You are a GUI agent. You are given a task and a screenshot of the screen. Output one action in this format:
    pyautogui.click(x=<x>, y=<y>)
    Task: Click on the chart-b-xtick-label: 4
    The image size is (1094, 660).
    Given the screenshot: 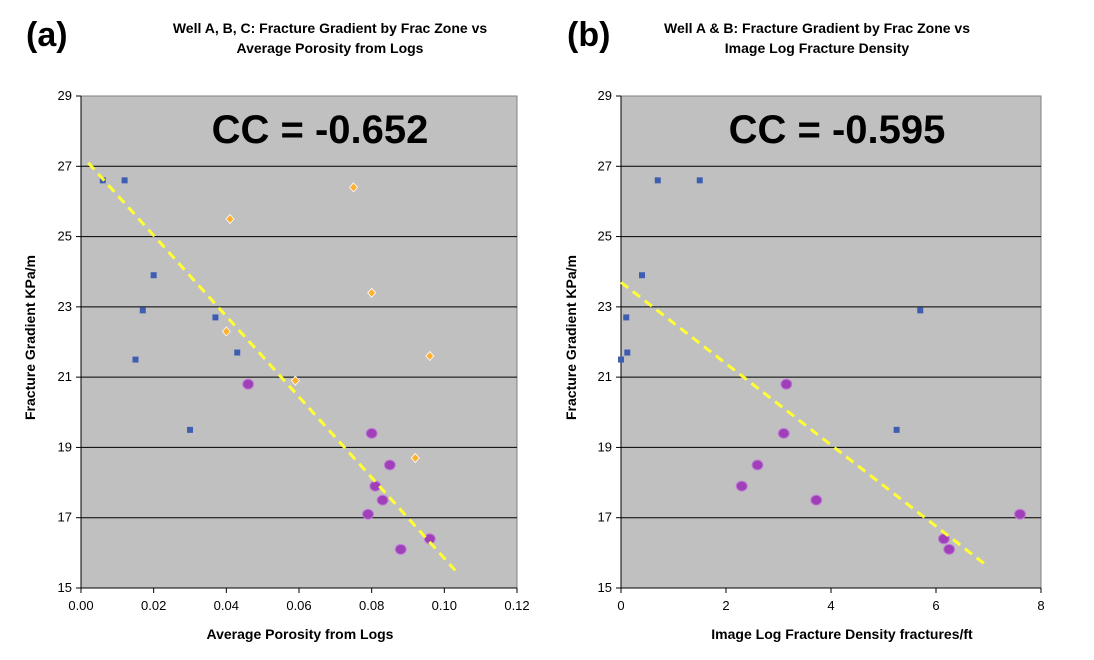 What is the action you would take?
    pyautogui.click(x=830, y=605)
    